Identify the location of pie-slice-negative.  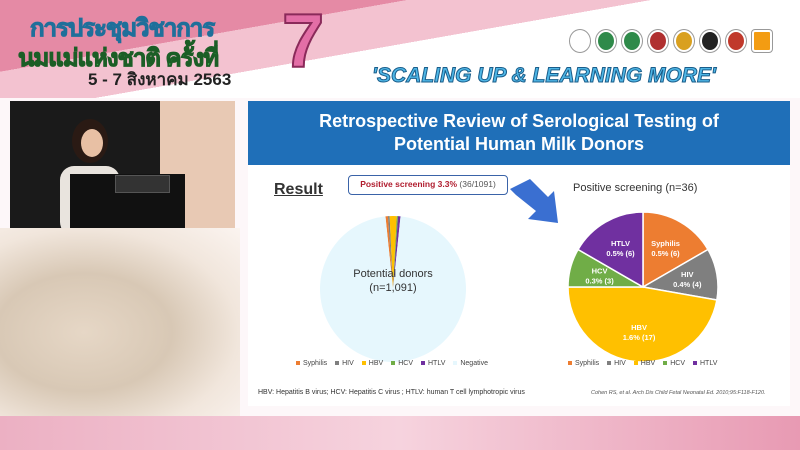
(393, 289).